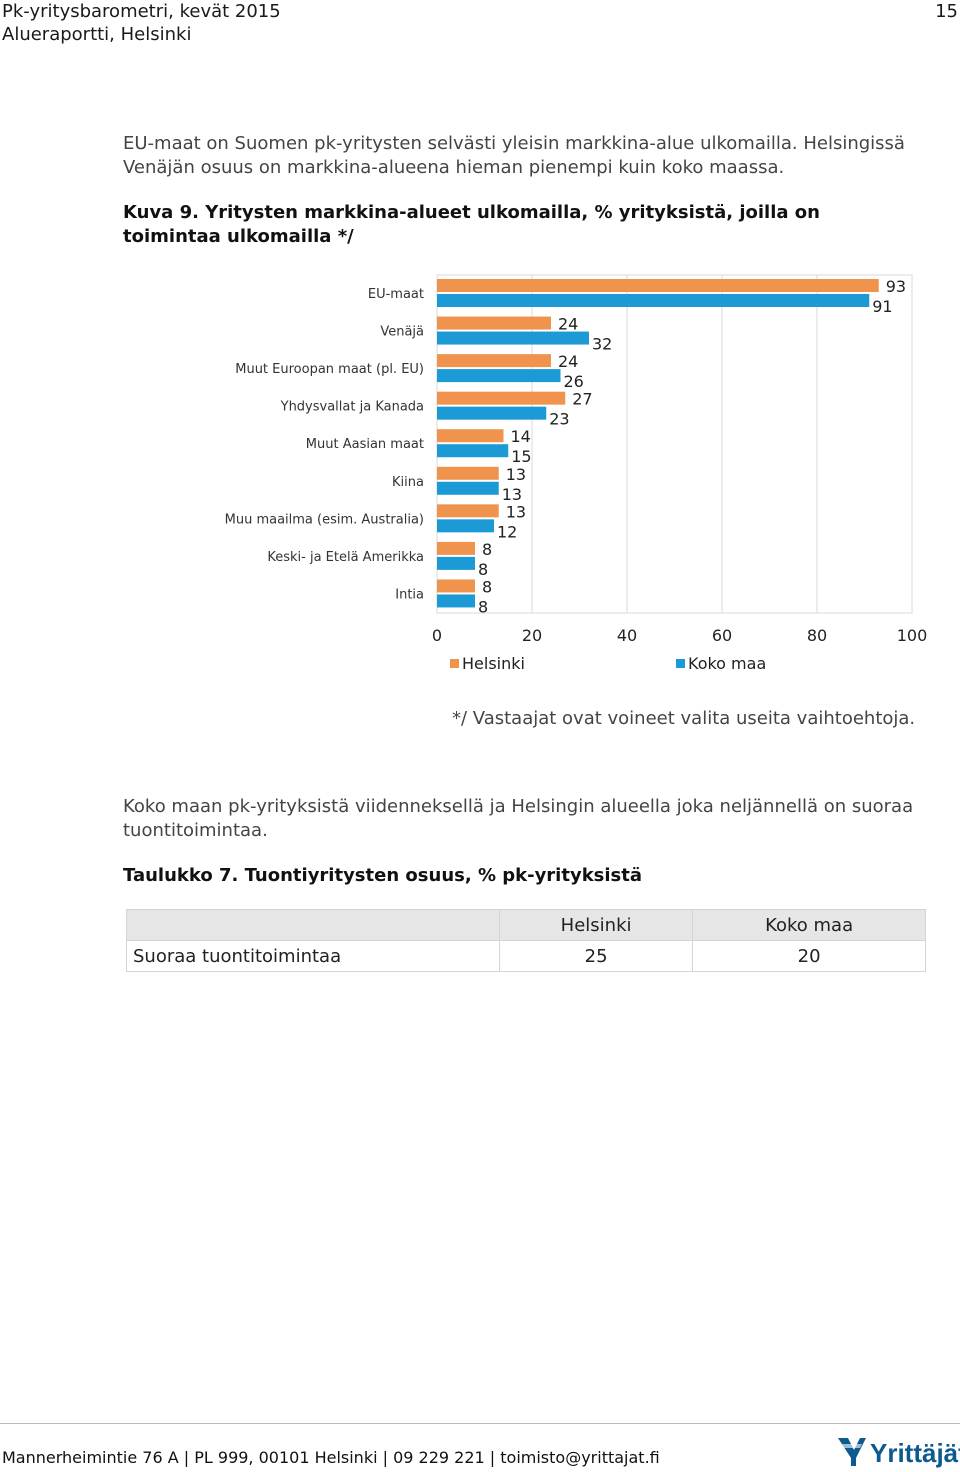  I want to click on data-label: 93, so click(896, 286).